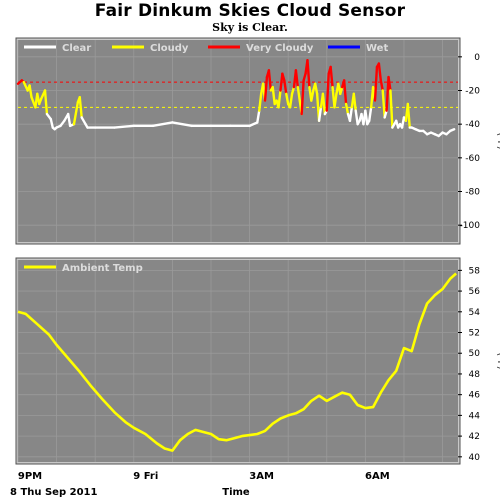 The width and height of the screenshot is (500, 500). What do you see at coordinates (250, 11) in the screenshot?
I see `chart-title: Fair Dinkum Skies Cloud Sensor` at bounding box center [250, 11].